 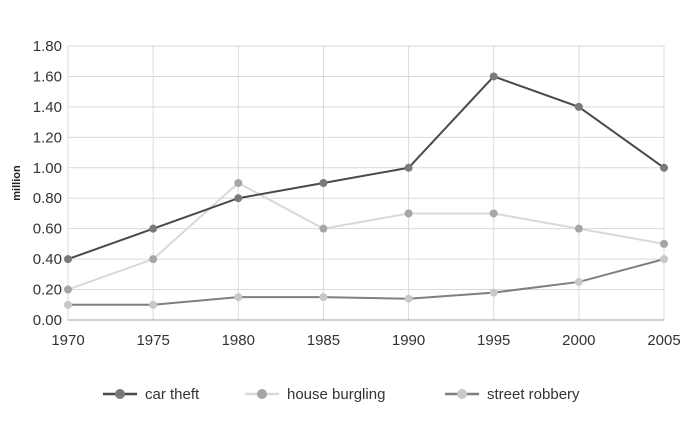 What do you see at coordinates (47, 290) in the screenshot?
I see `y-tick-label: 0.20` at bounding box center [47, 290].